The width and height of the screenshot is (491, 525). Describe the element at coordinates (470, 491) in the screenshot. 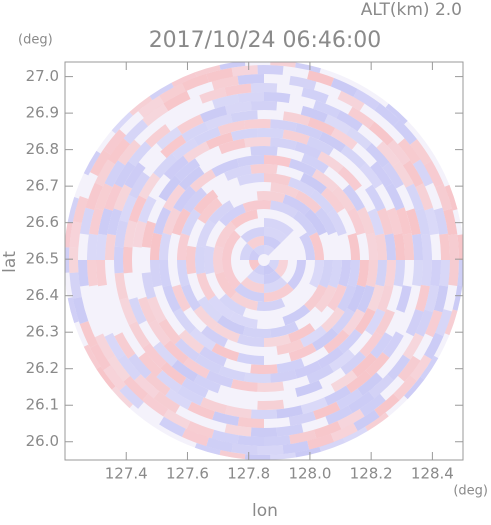

I see `x-unit: (deg)` at that location.